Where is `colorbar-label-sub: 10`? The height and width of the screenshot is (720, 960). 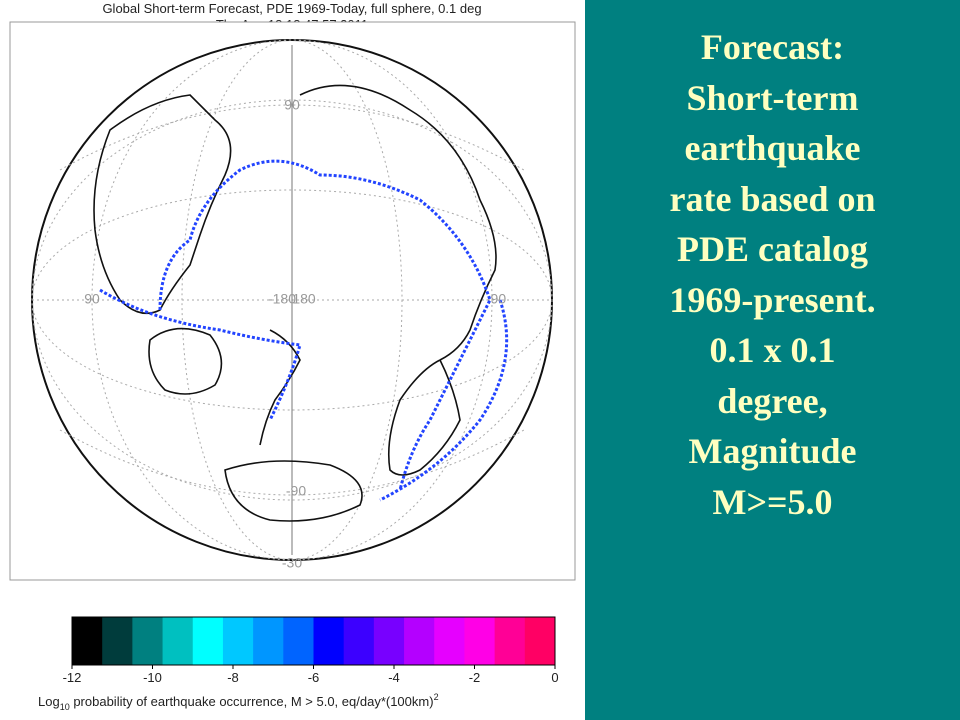 colorbar-label-sub: 10 is located at coordinates (65, 707).